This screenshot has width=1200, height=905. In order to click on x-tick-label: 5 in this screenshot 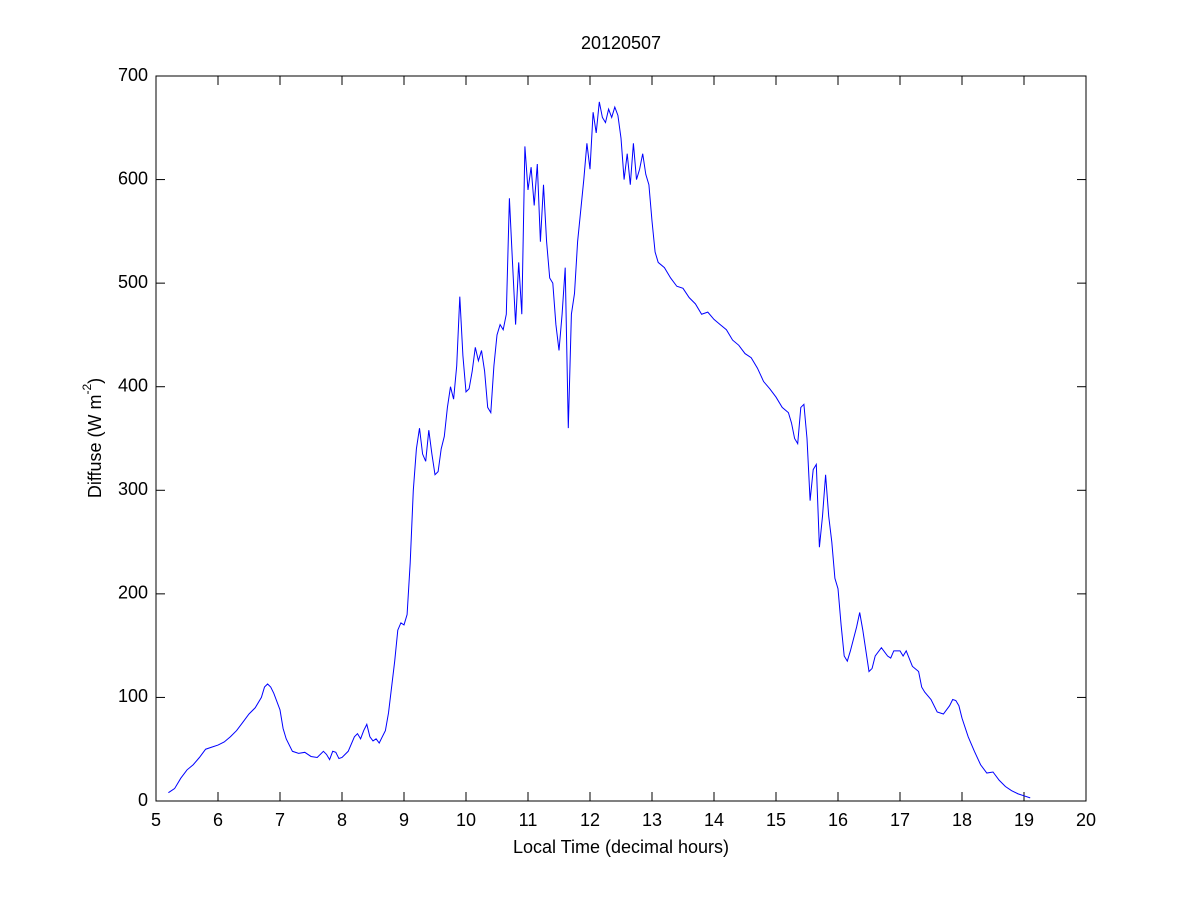, I will do `click(156, 820)`.